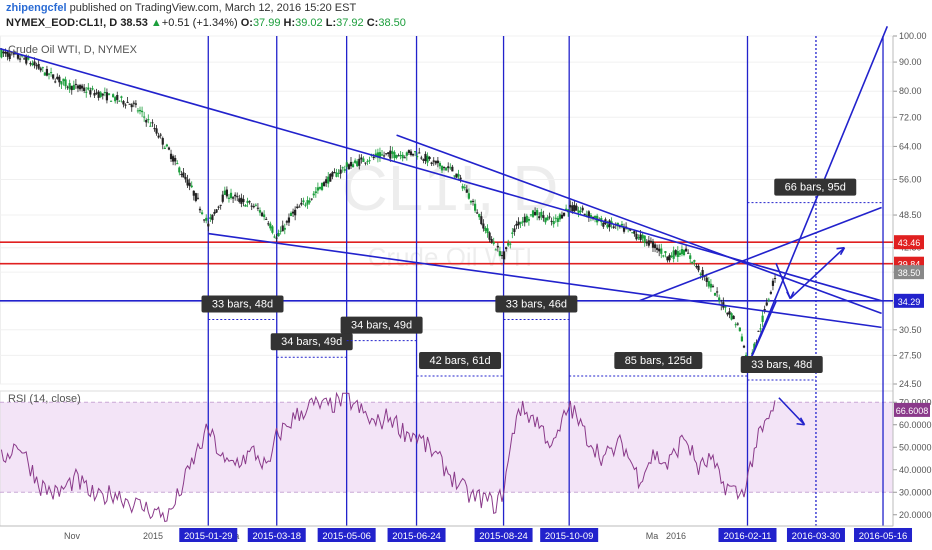 Image resolution: width=932 pixels, height=550 pixels. What do you see at coordinates (909, 243) in the screenshot?
I see `price-badge-label: 43.46` at bounding box center [909, 243].